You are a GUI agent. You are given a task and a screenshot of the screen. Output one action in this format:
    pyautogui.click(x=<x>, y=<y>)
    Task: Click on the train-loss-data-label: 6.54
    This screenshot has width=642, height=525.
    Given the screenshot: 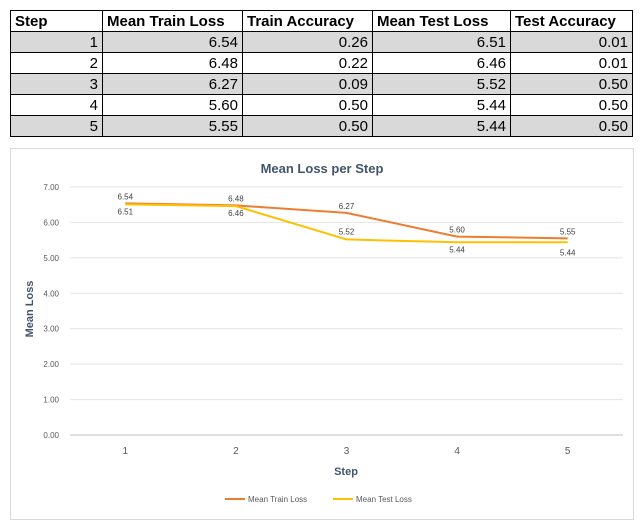 What is the action you would take?
    pyautogui.click(x=126, y=196)
    